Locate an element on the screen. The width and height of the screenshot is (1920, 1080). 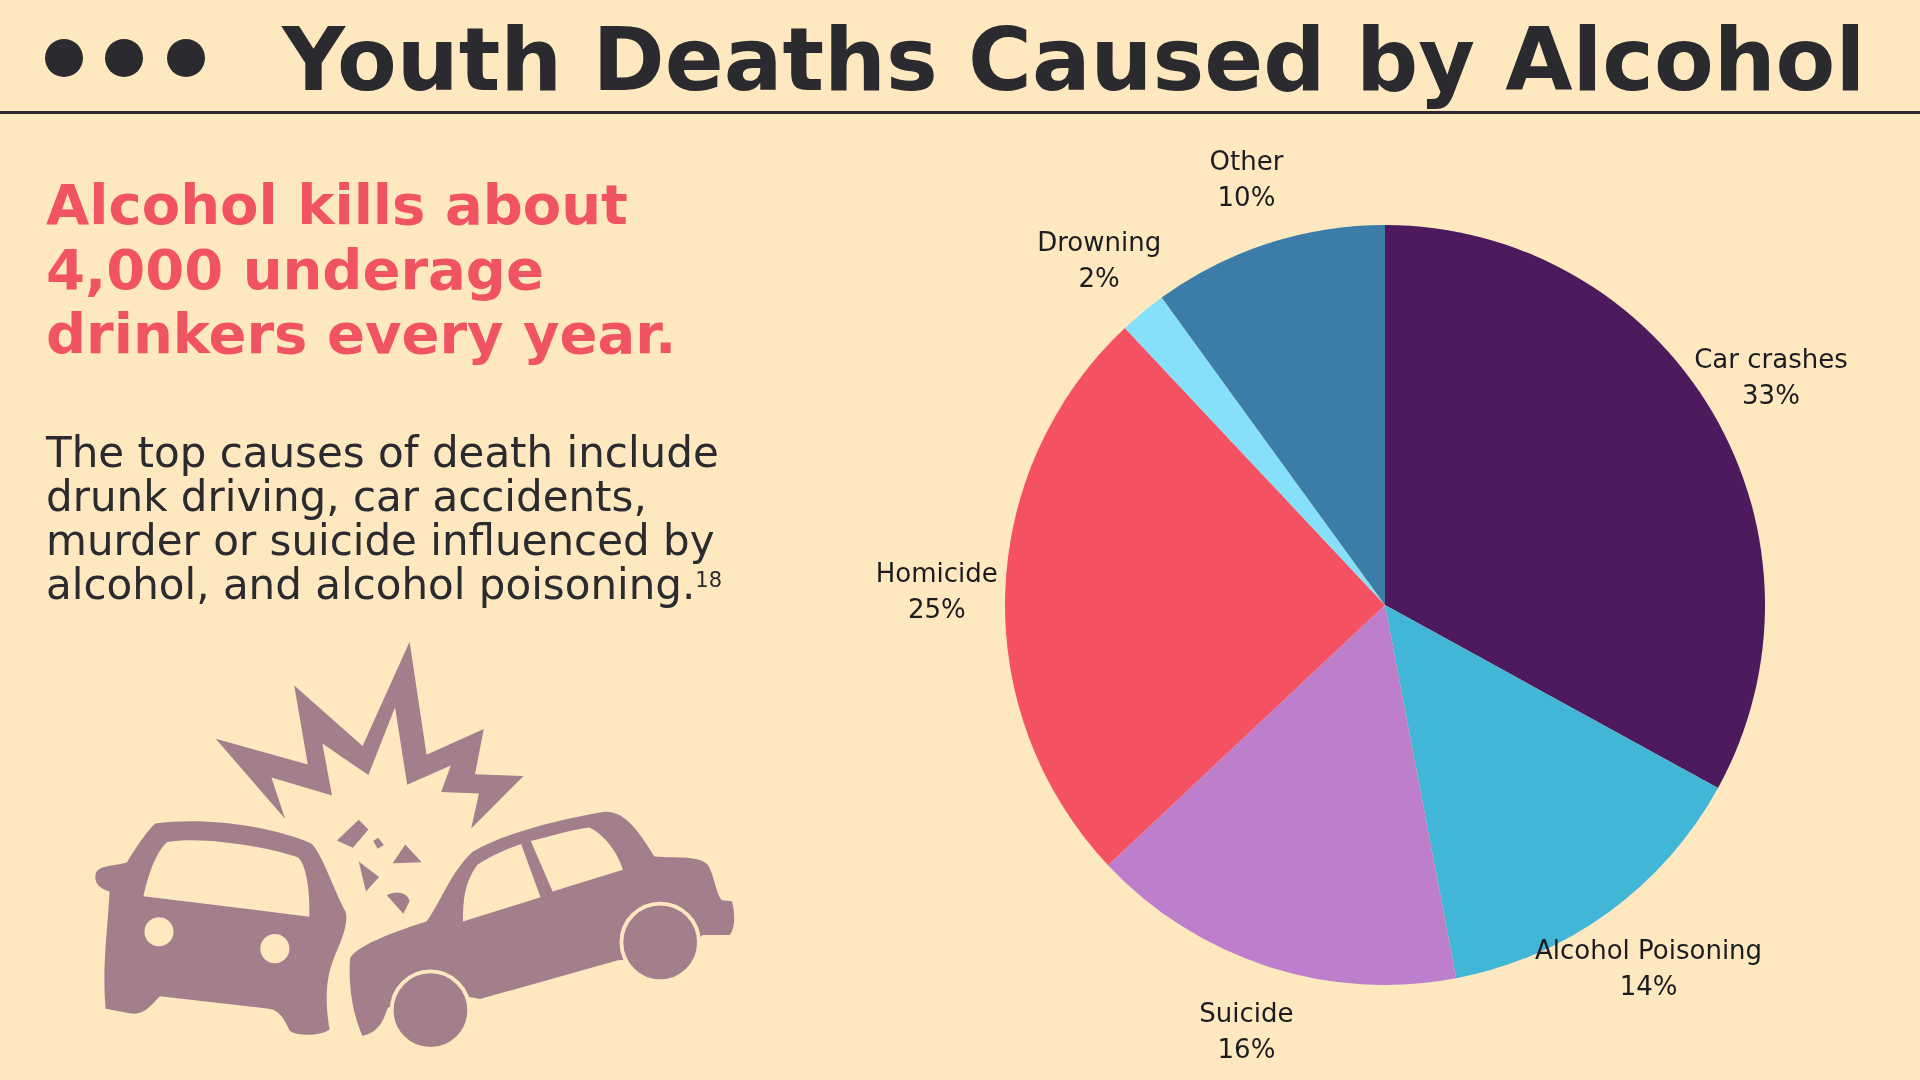
text: Alcohol kills about 4,000 underage drinkers every year. is located at coordinates (361, 269).